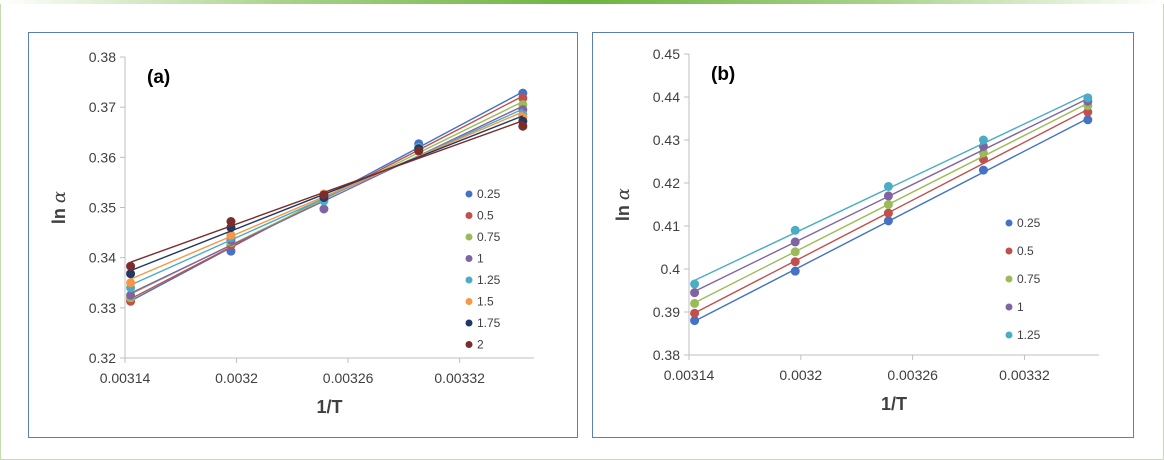  I want to click on panel-label-a: (a), so click(158, 77).